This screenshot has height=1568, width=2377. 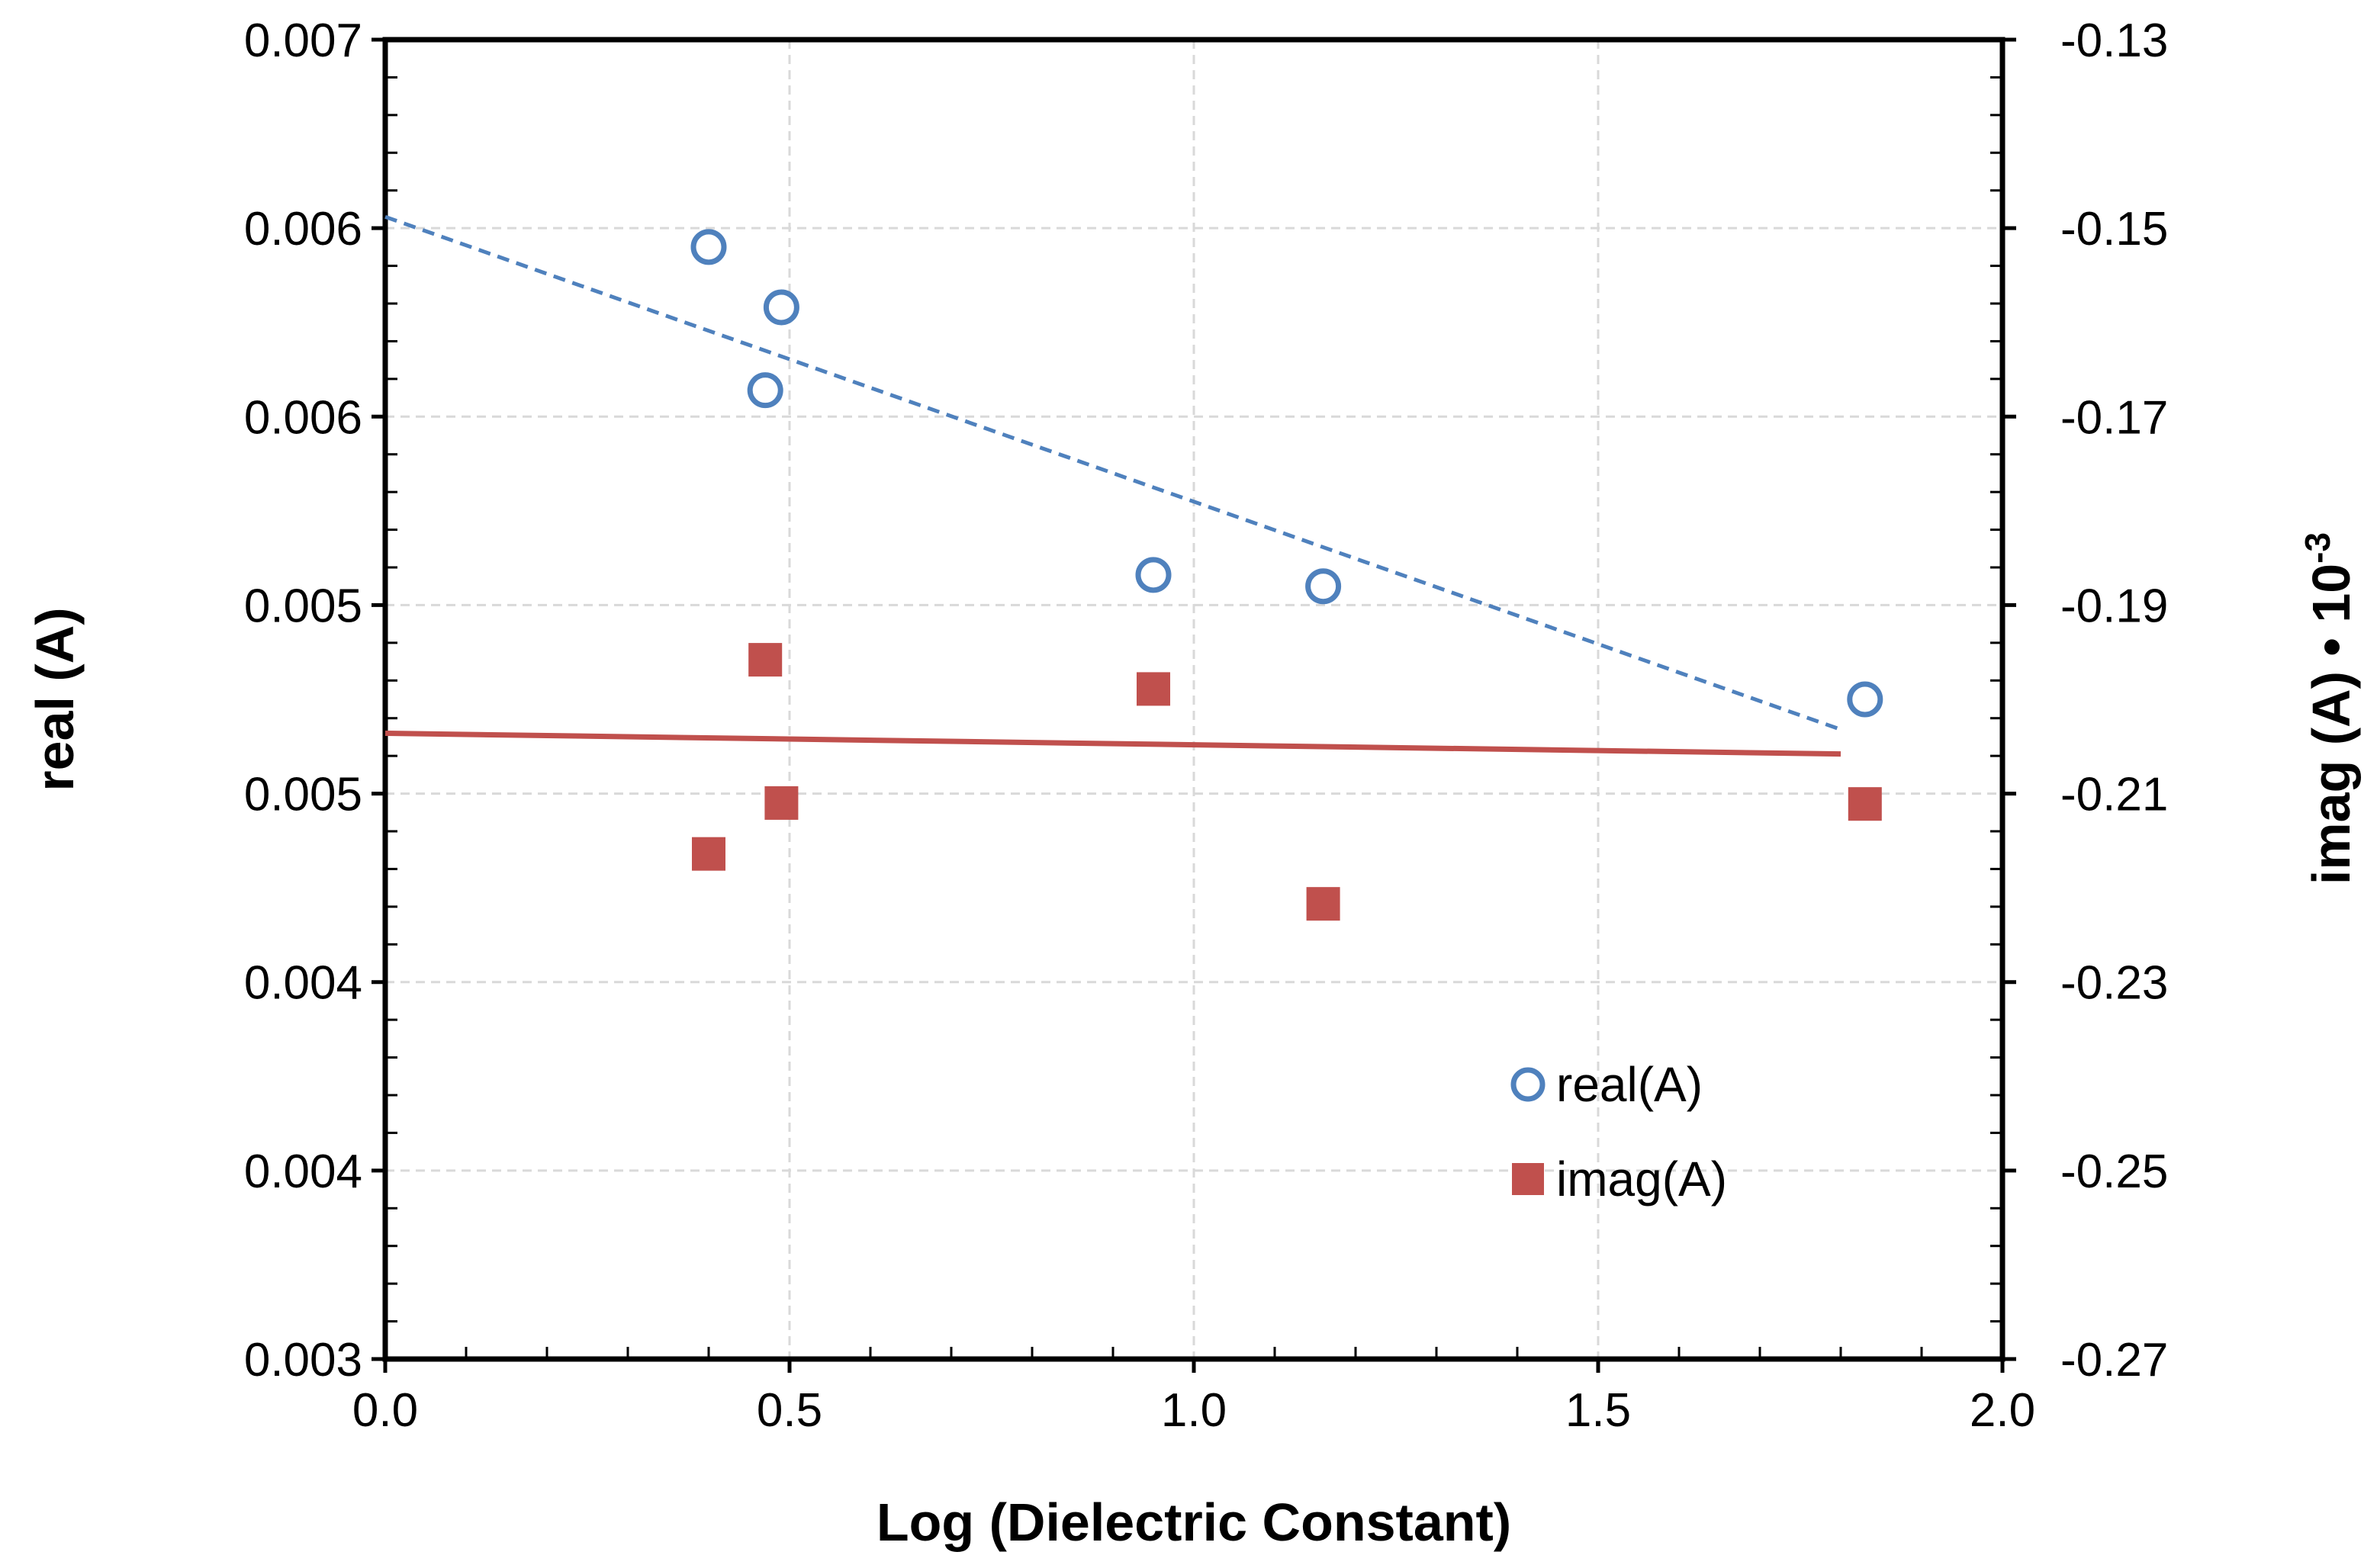 I want to click on y-right-tick-label: -0.17, so click(x=2114, y=417).